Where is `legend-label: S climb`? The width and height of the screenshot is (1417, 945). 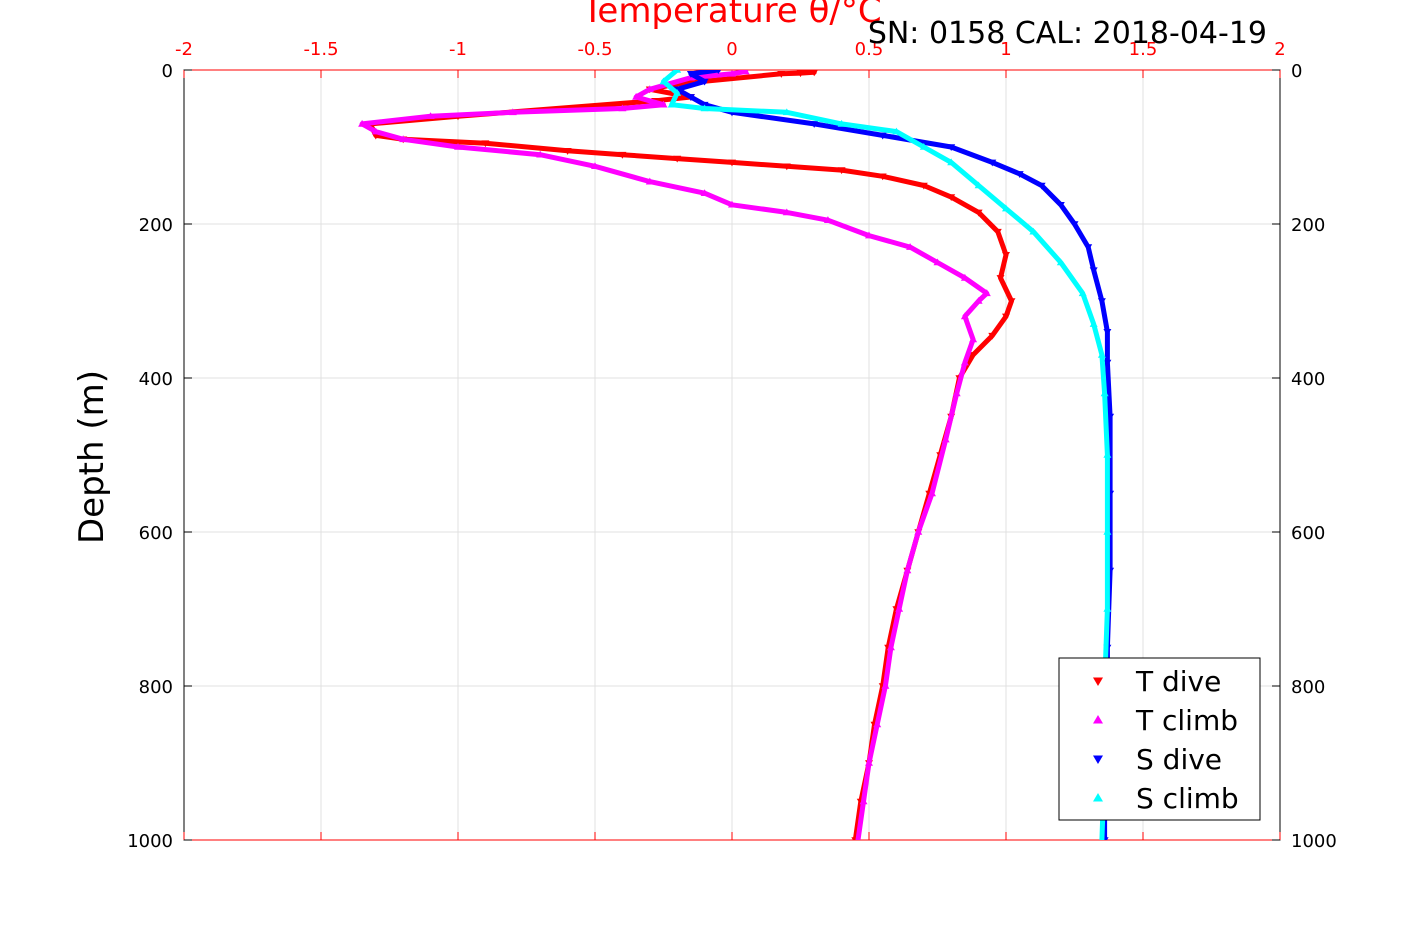 legend-label: S climb is located at coordinates (1187, 798).